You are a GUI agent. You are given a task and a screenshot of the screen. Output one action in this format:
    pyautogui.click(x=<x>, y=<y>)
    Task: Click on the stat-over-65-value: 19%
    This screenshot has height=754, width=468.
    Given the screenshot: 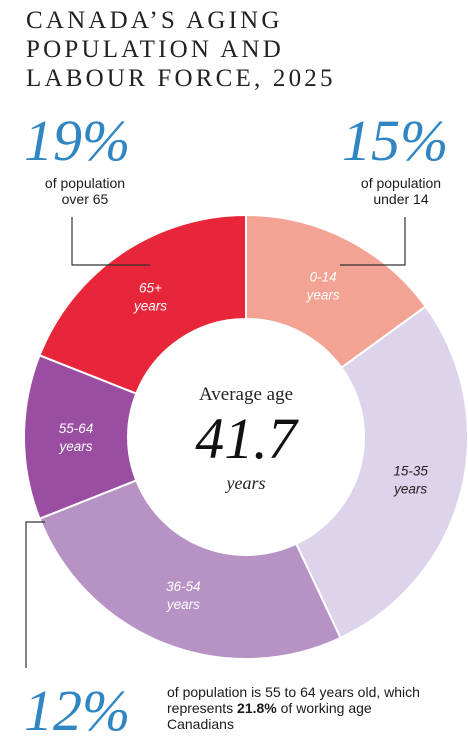 What is the action you would take?
    pyautogui.click(x=77, y=140)
    